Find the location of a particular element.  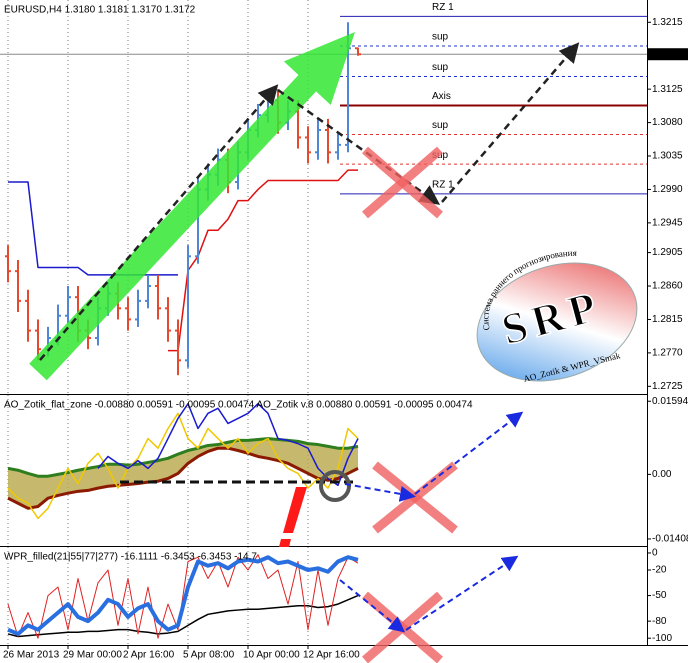

y-tick-label: 1.2860 is located at coordinates (667, 286).